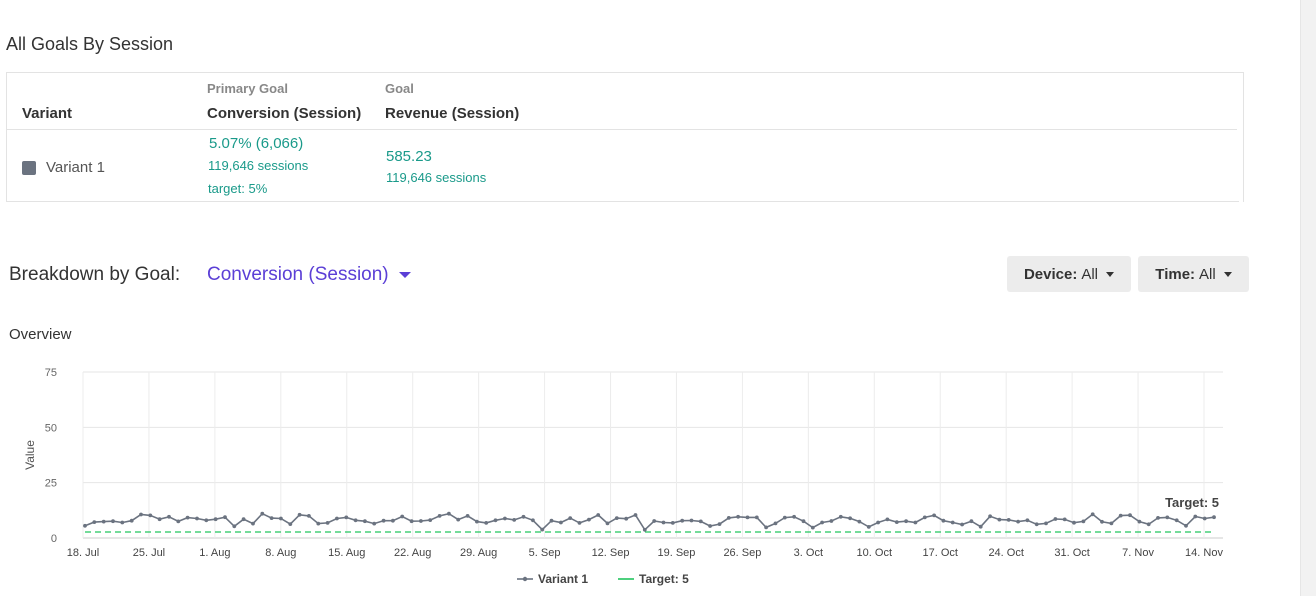 The height and width of the screenshot is (596, 1316). What do you see at coordinates (545, 553) in the screenshot?
I see `x-tick-label: 5. Sep` at bounding box center [545, 553].